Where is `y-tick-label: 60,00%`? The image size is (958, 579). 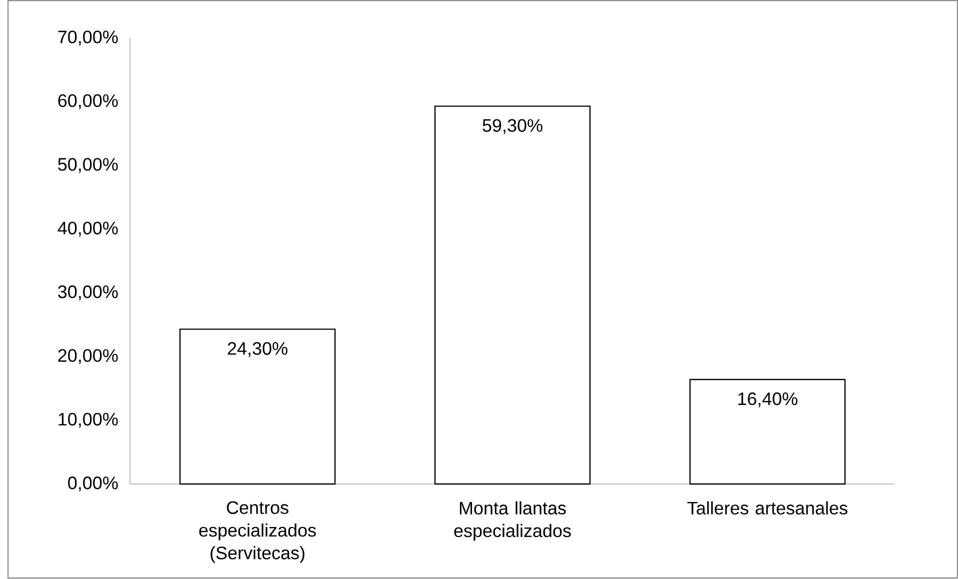
y-tick-label: 60,00% is located at coordinates (88, 102).